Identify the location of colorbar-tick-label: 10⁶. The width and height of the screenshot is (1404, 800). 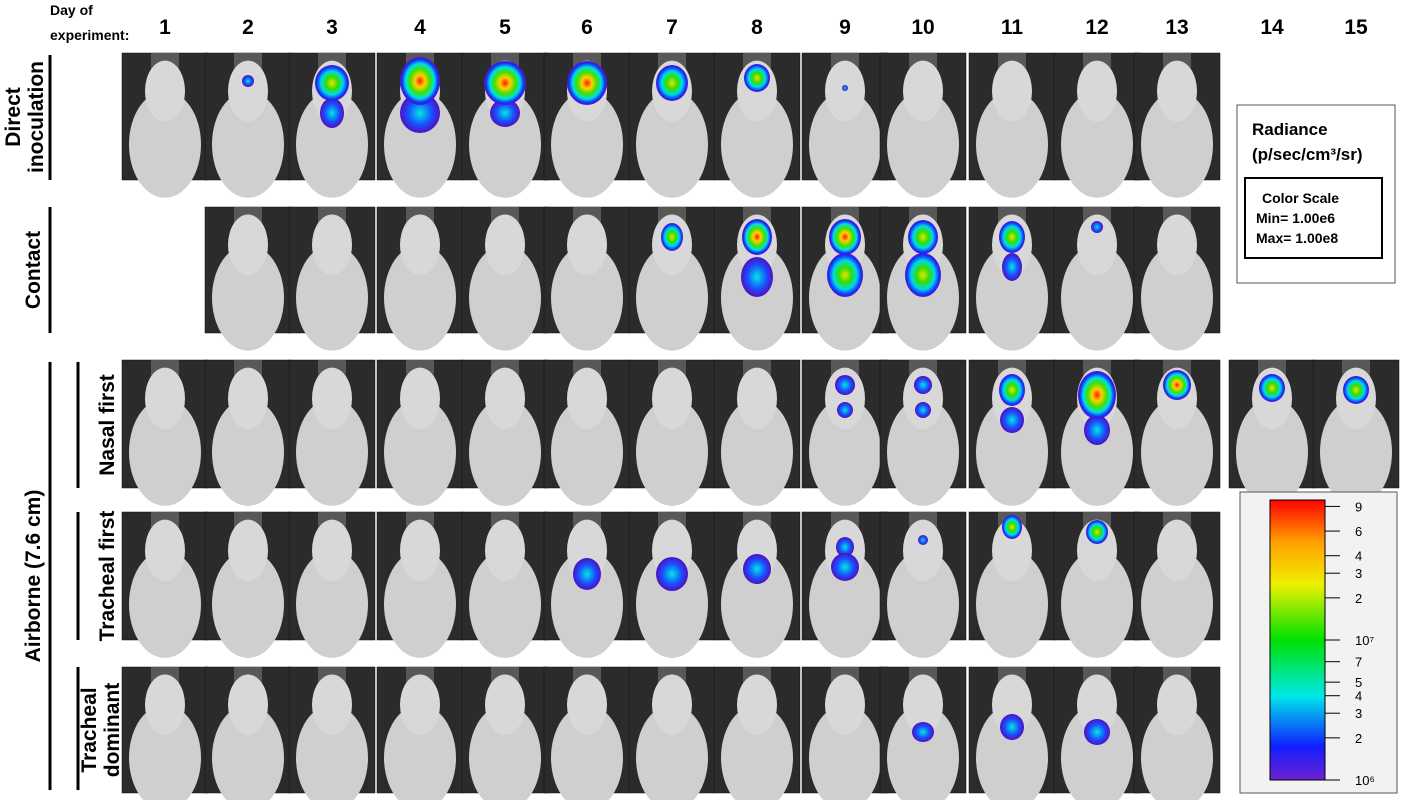
(1365, 780).